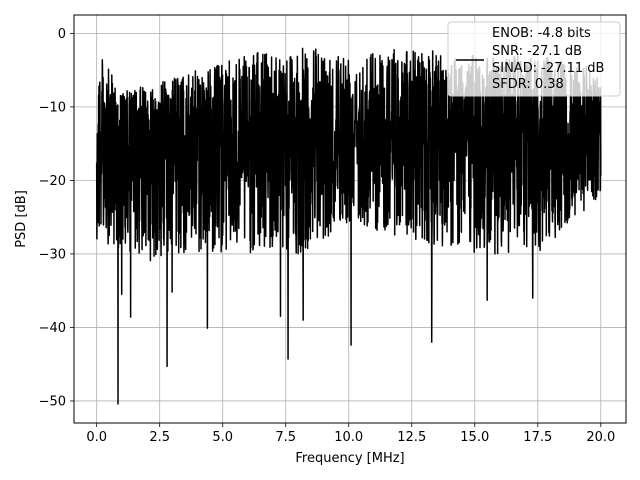 The width and height of the screenshot is (640, 480). Describe the element at coordinates (600, 437) in the screenshot. I see `x-tick-label: 20.0` at that location.